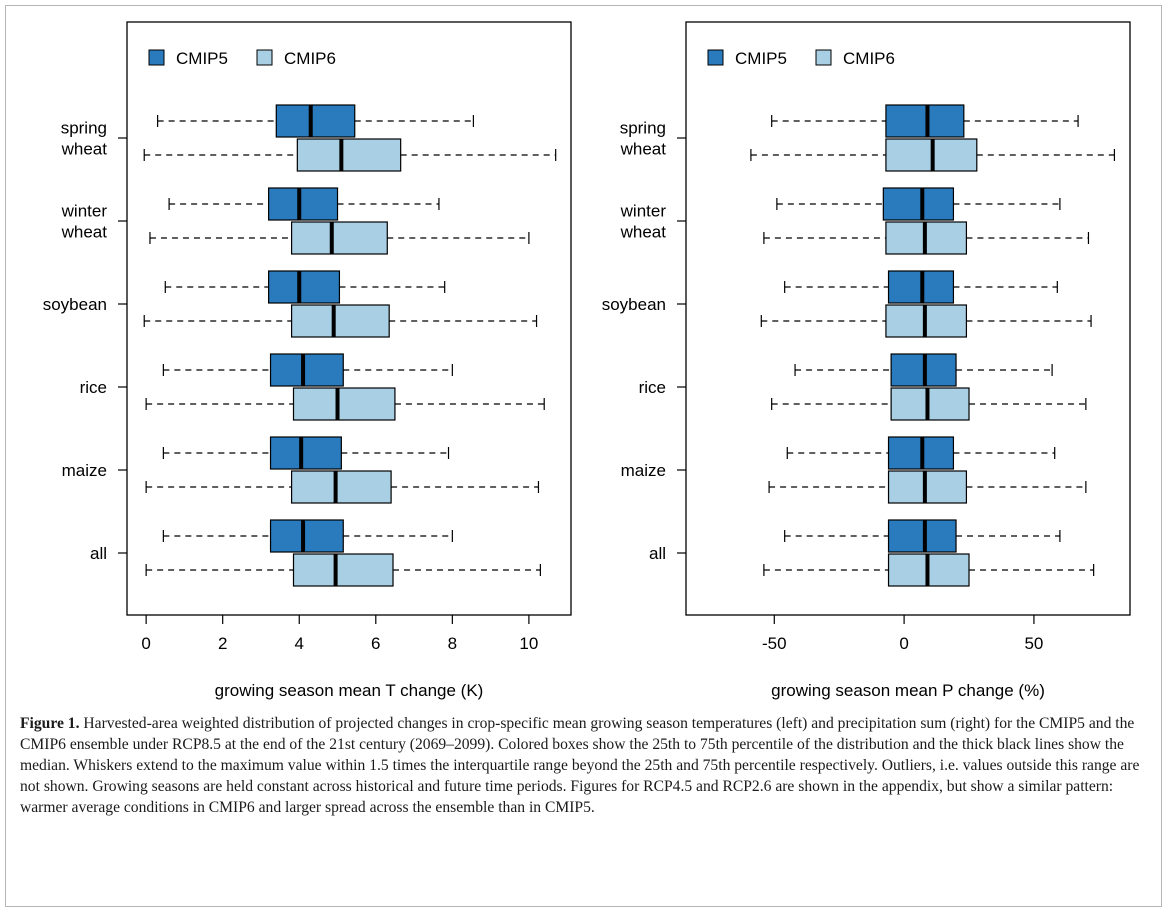  I want to click on x-axis-label: growing season mean P change (%), so click(908, 690).